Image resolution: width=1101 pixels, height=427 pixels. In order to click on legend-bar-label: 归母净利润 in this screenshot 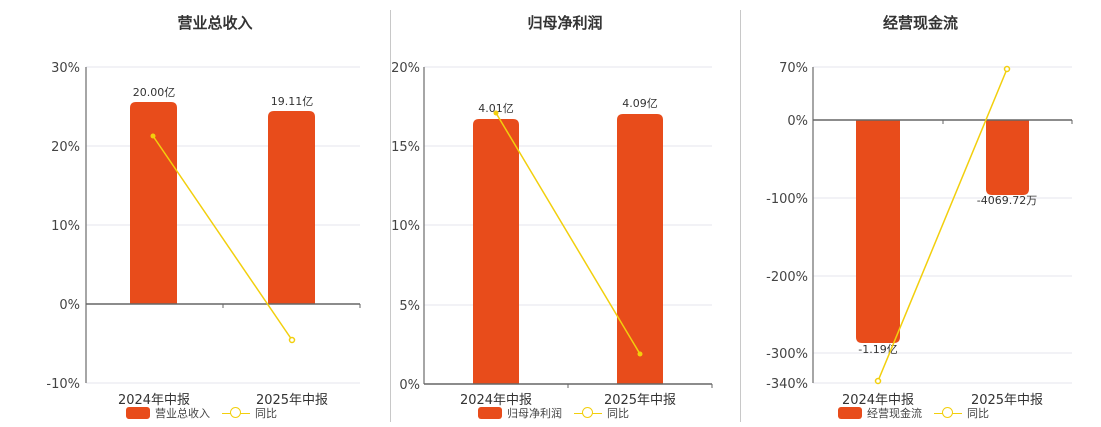, I will do `click(534, 413)`.